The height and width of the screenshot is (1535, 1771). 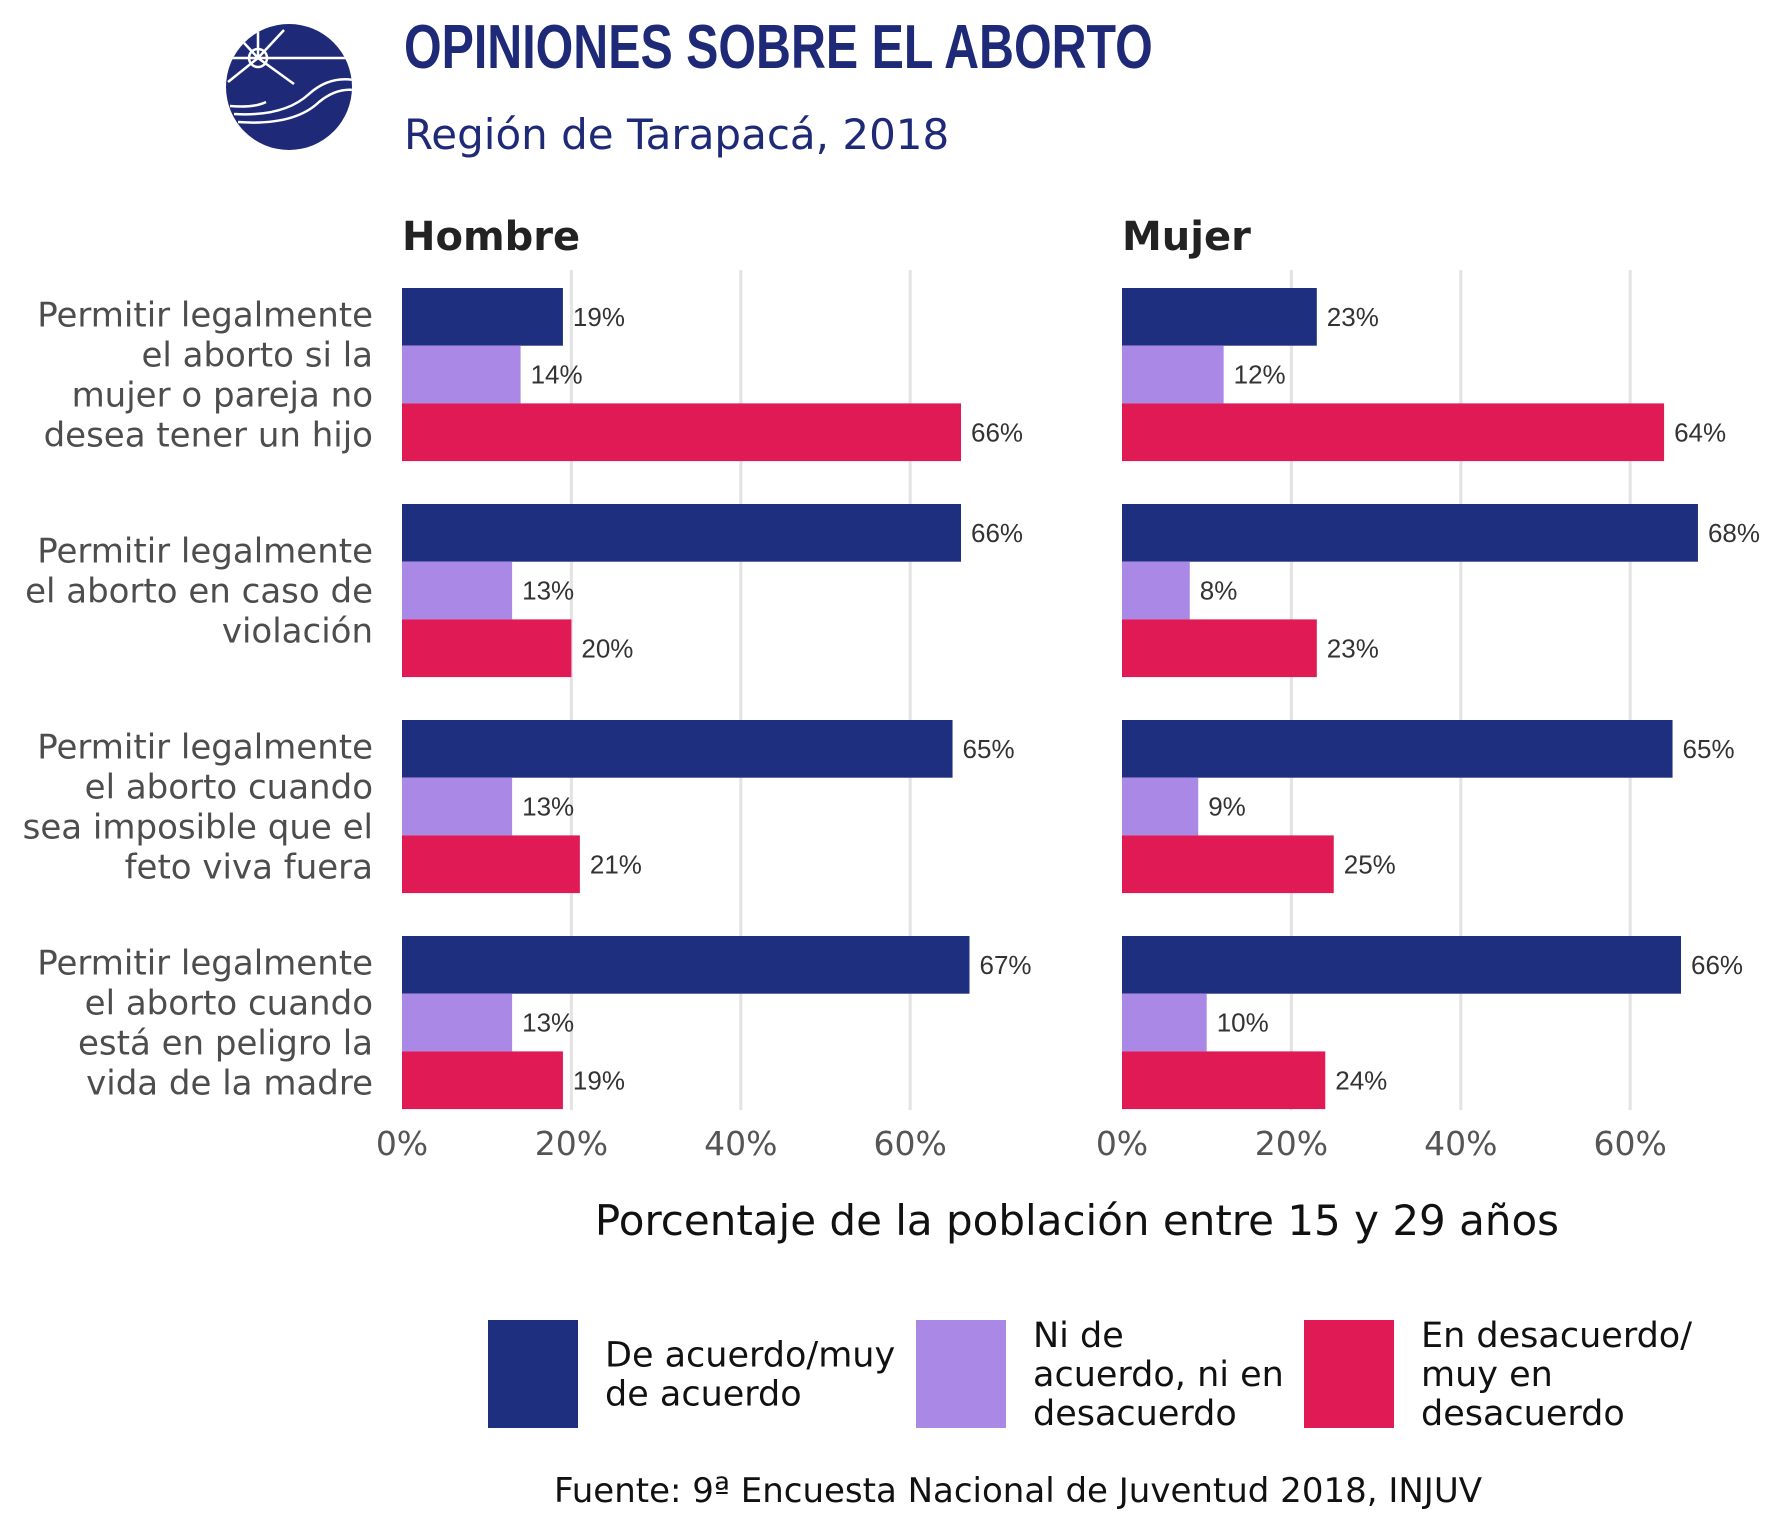 What do you see at coordinates (1158, 1375) in the screenshot?
I see `legend-label: Ni de acuerdo, ni en desacuerdo` at bounding box center [1158, 1375].